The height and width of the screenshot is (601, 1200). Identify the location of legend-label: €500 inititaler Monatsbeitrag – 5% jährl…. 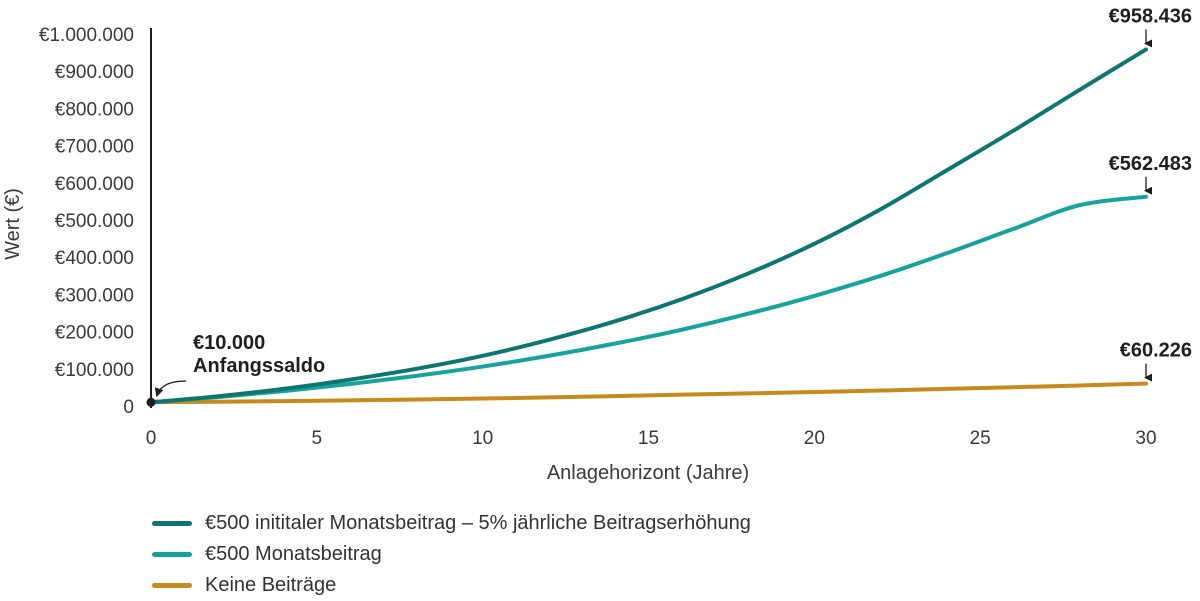
(478, 523).